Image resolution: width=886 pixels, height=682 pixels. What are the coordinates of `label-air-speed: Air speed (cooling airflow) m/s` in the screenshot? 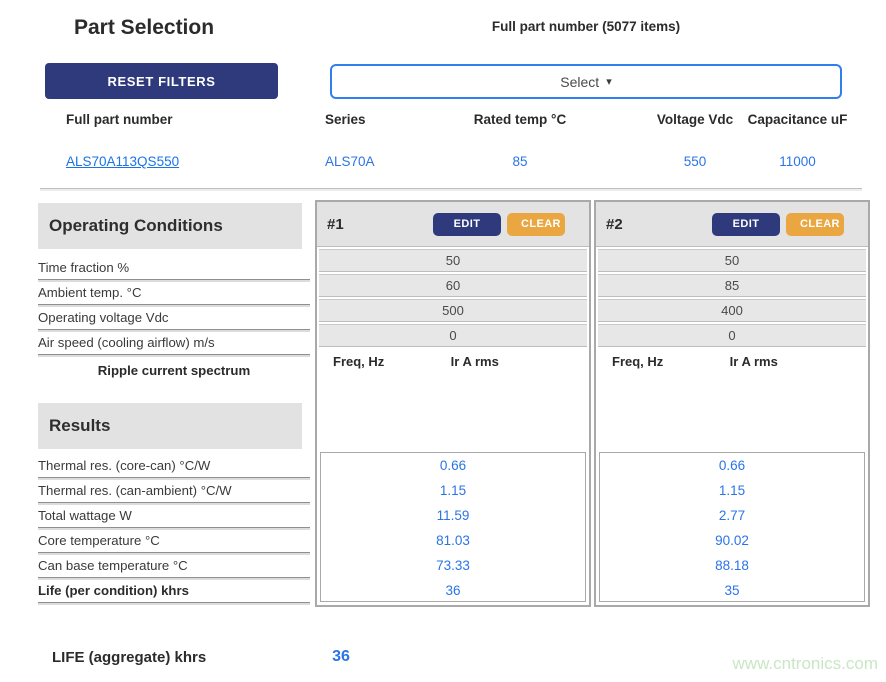 It's located at (174, 342).